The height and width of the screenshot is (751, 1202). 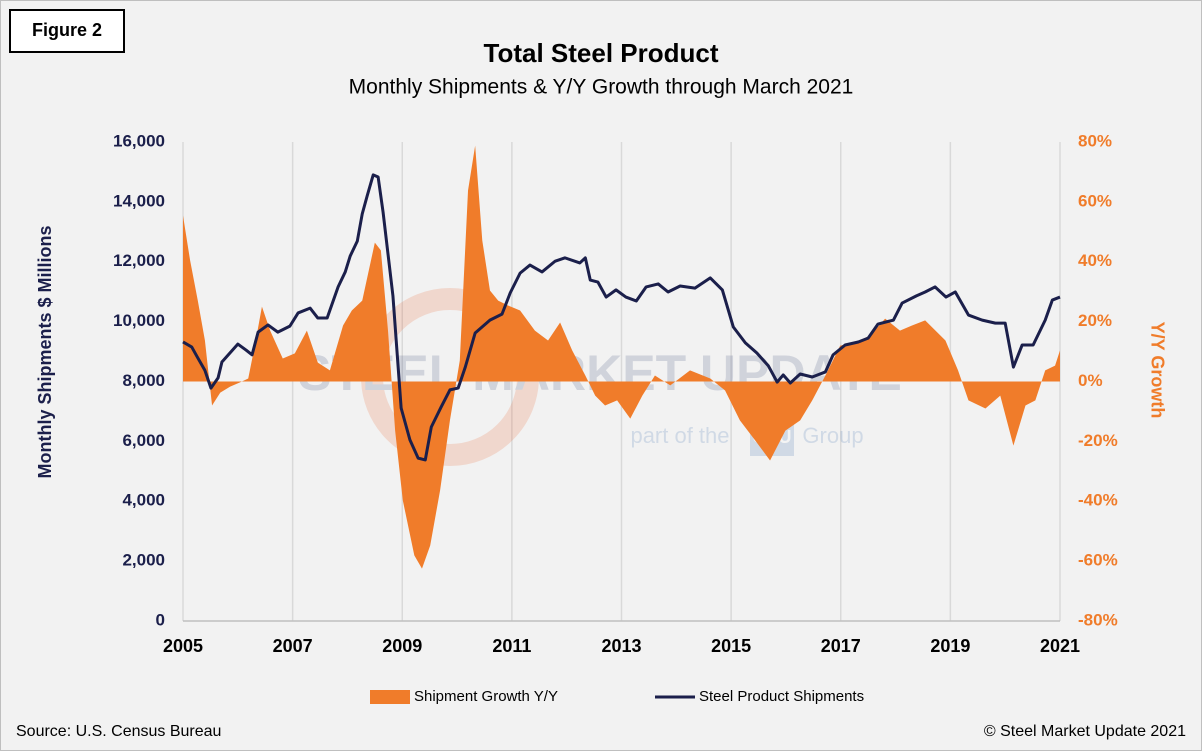 I want to click on figure-label: Figure 2, so click(x=67, y=30).